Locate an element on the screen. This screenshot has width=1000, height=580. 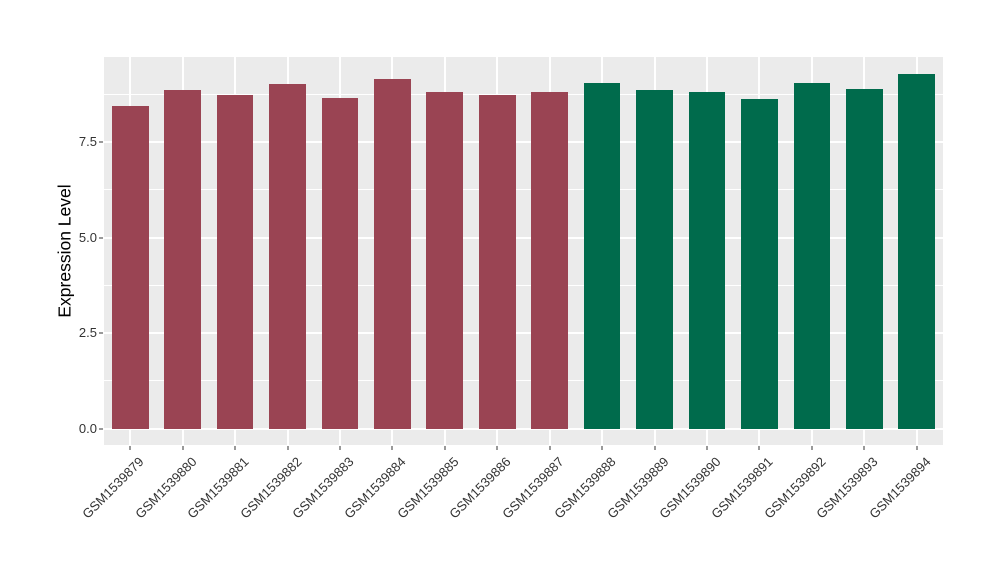
bar-GSM1539894 is located at coordinates (917, 251).